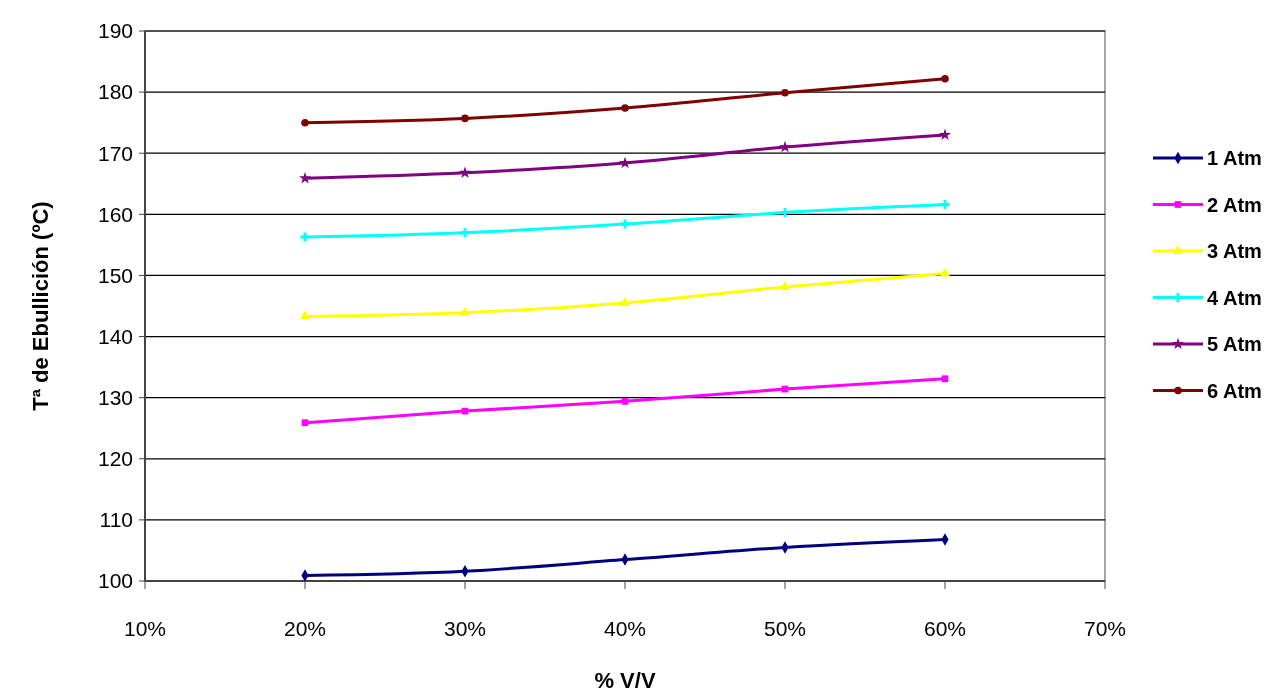 Image resolution: width=1274 pixels, height=699 pixels. I want to click on y-tick-label: 100, so click(115, 581).